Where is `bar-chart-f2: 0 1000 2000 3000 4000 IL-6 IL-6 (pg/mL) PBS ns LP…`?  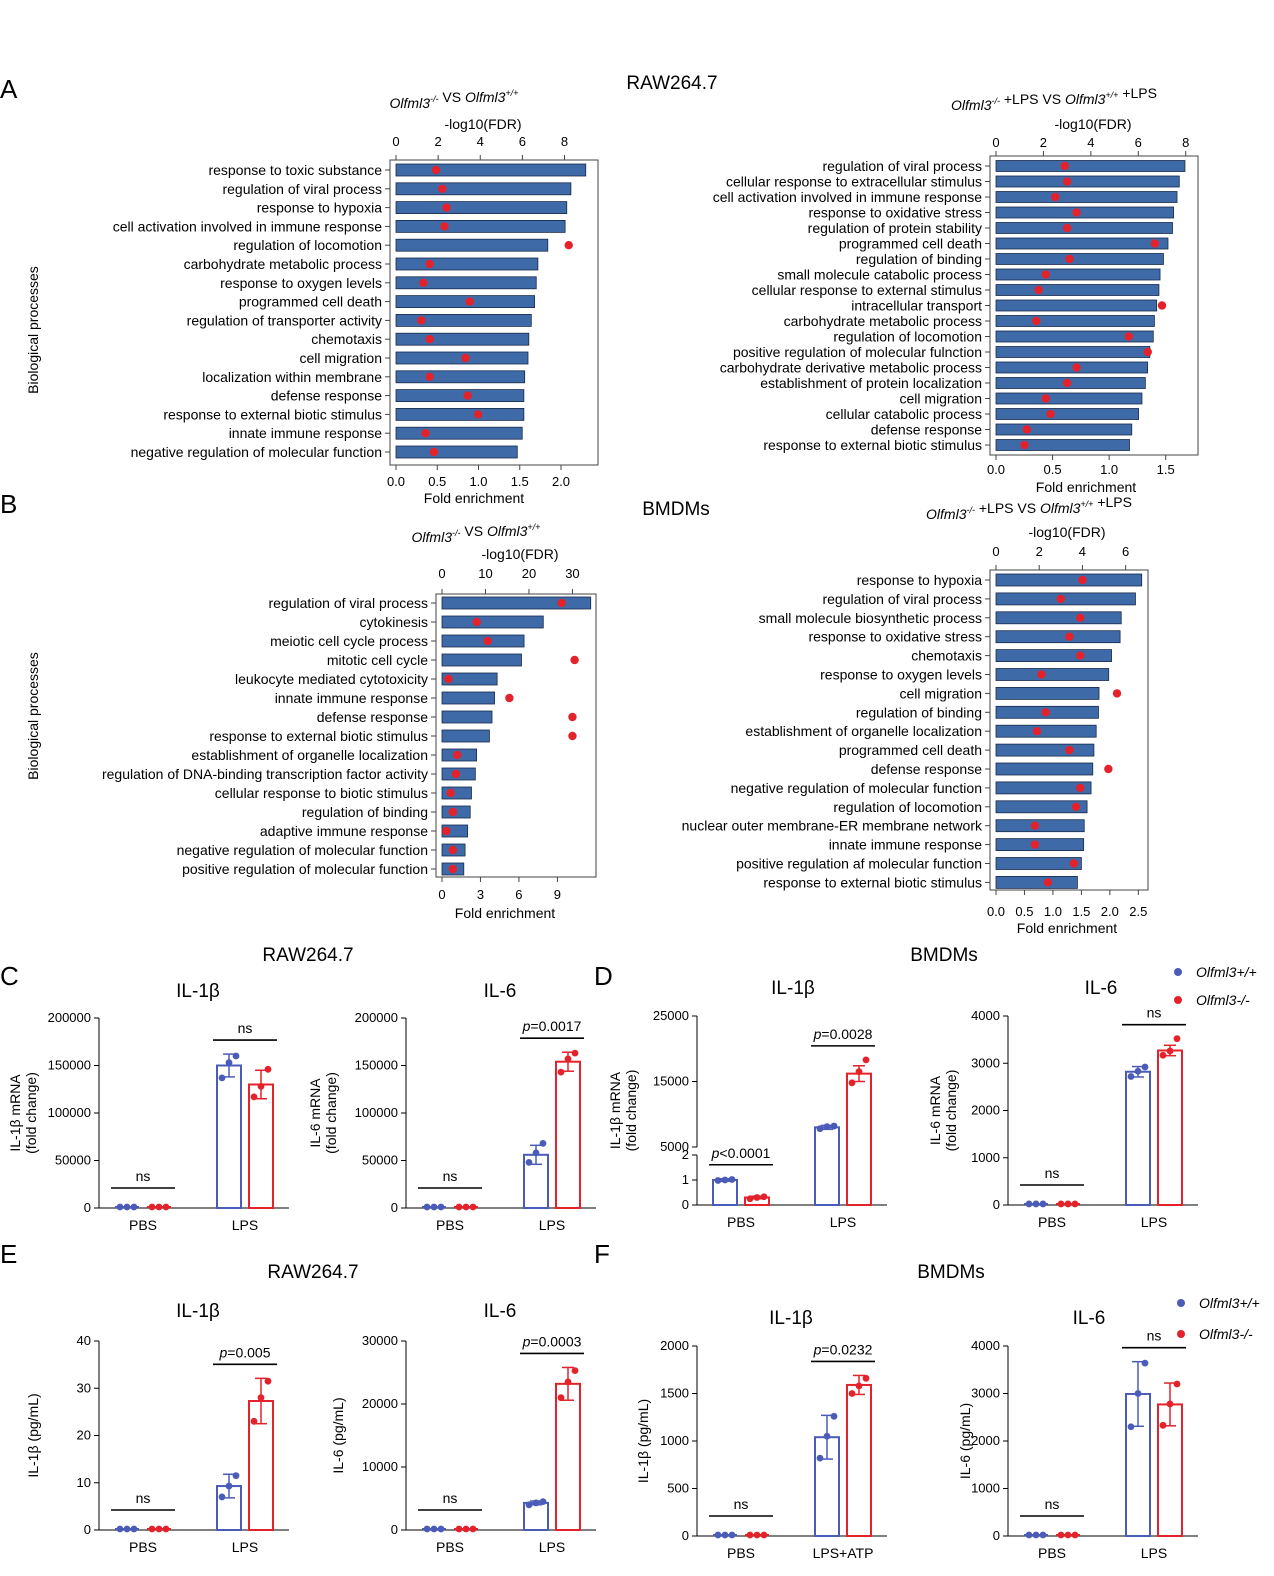
bar-chart-f2: 0 1000 2000 3000 4000 IL-6 IL-6 (pg/mL) PBS ns LP… is located at coordinates (1077, 1434).